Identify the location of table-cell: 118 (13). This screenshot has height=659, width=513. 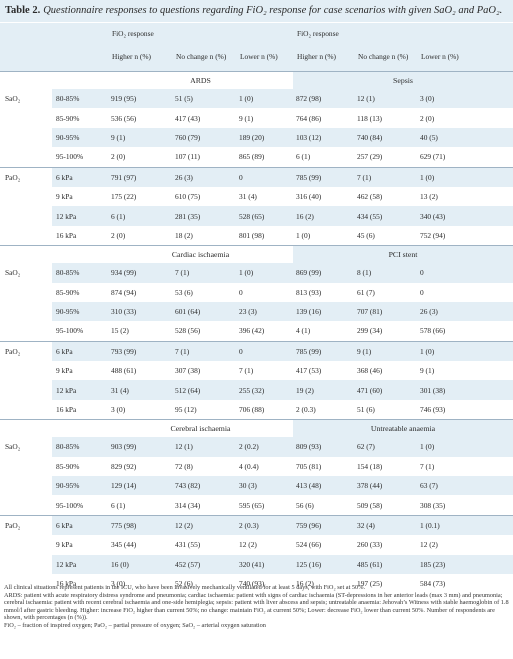
(369, 118).